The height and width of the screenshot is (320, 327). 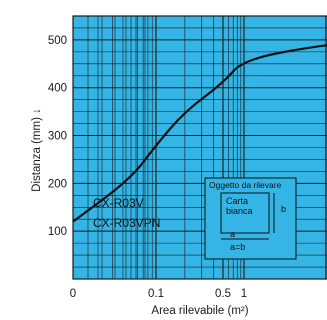 I want to click on paper-label-line-2: bianca, so click(x=239, y=211).